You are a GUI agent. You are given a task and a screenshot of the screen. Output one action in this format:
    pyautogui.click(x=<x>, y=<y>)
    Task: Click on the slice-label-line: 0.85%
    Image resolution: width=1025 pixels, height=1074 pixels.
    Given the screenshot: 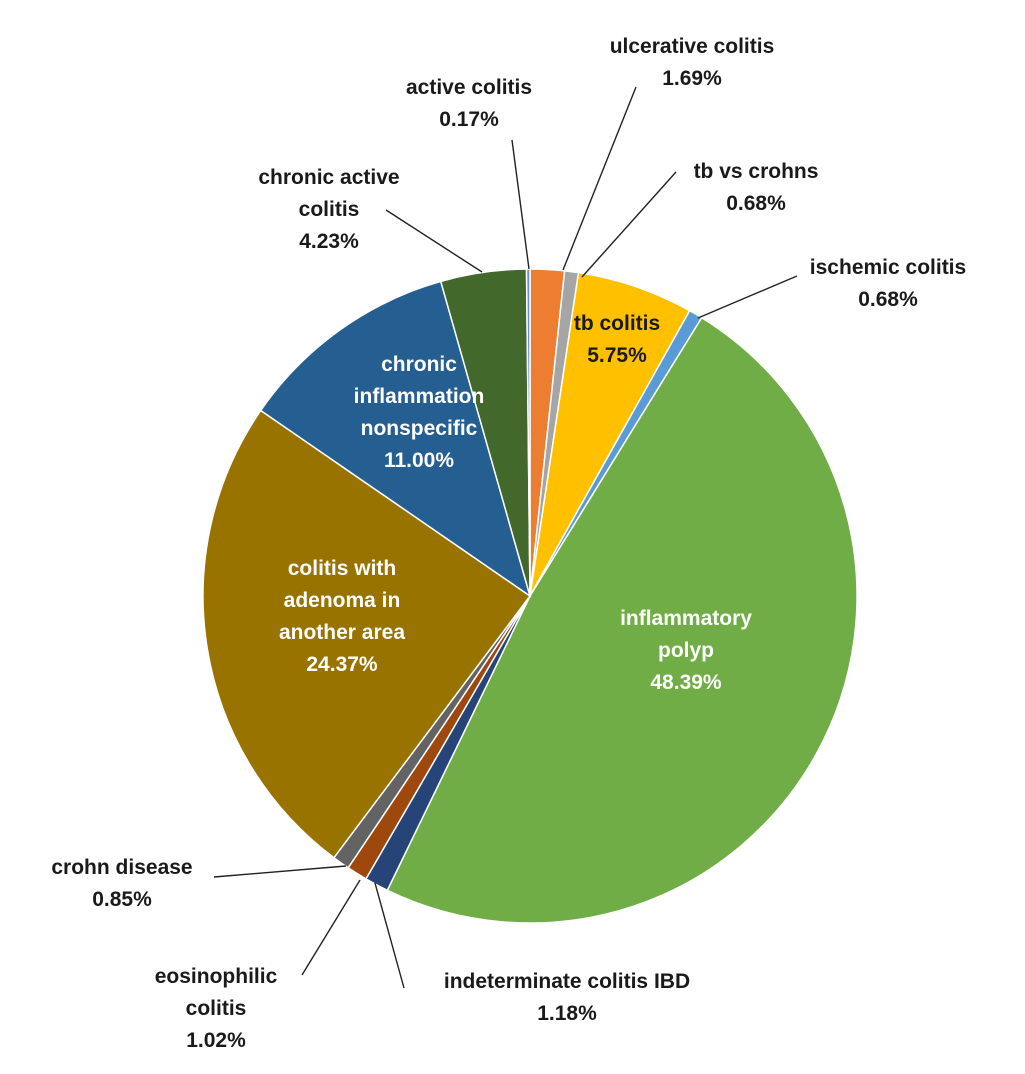 What is the action you would take?
    pyautogui.click(x=122, y=899)
    